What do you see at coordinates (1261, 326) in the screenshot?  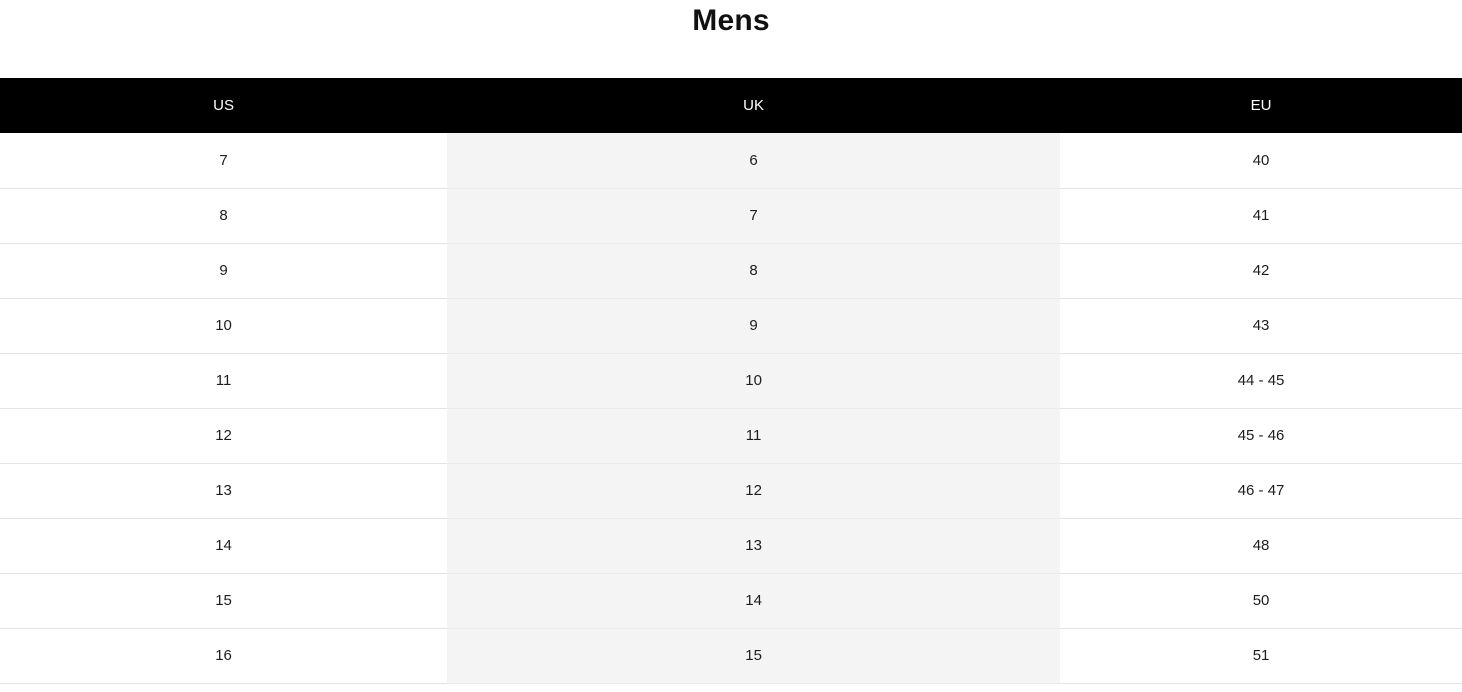 I see `size-cell-eu: 43` at bounding box center [1261, 326].